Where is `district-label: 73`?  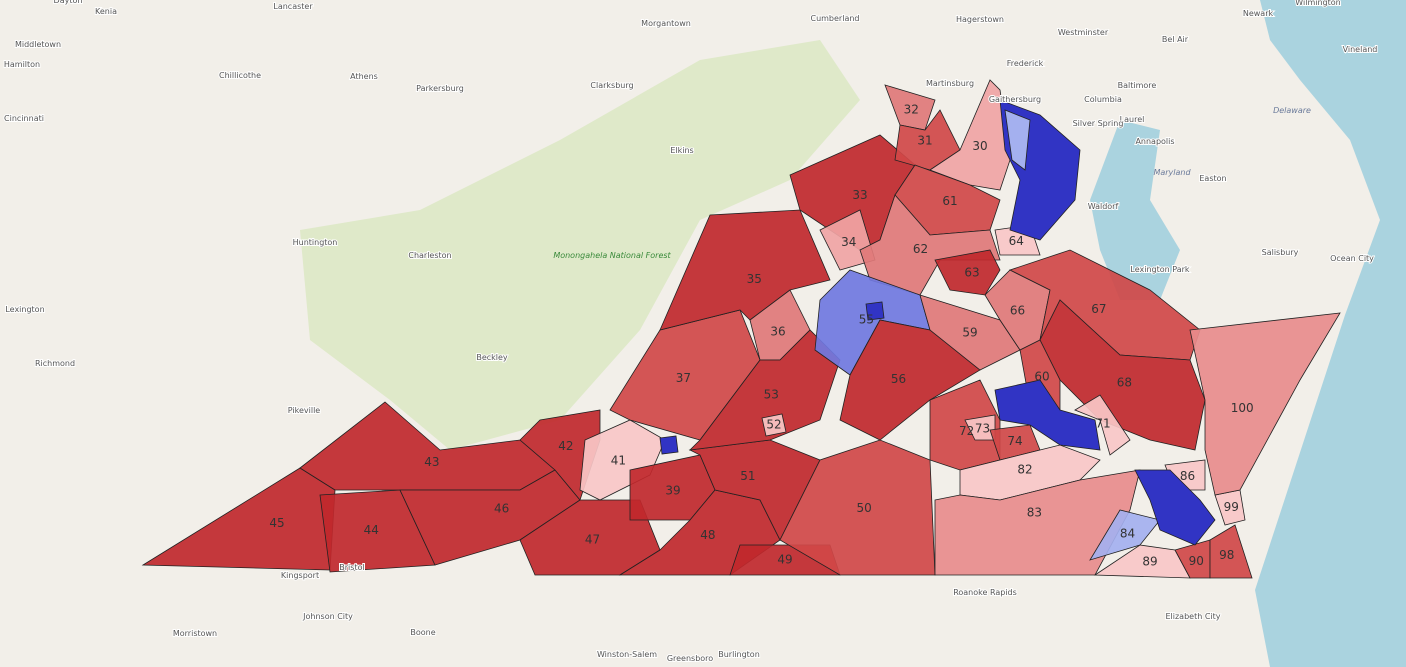
district-label: 73 is located at coordinates (982, 428).